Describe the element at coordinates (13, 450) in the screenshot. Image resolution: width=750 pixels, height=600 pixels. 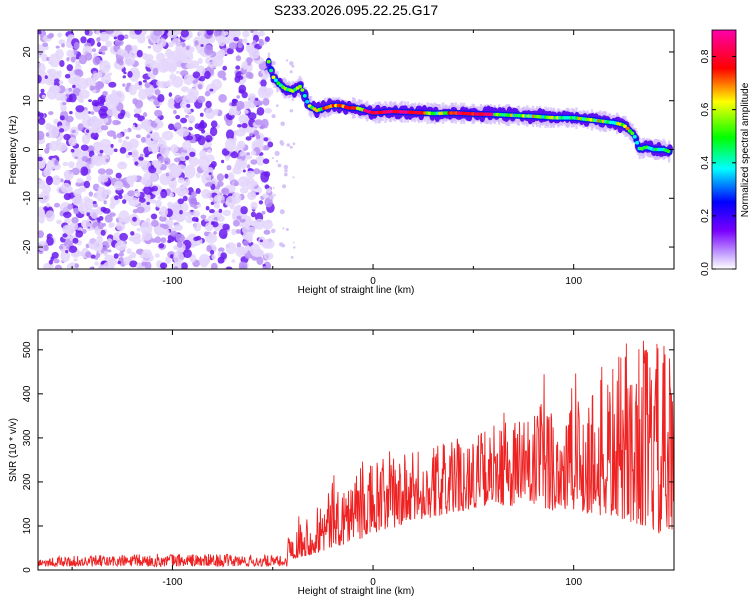
I see `snr-y-label: SNR (10 * v/v)` at that location.